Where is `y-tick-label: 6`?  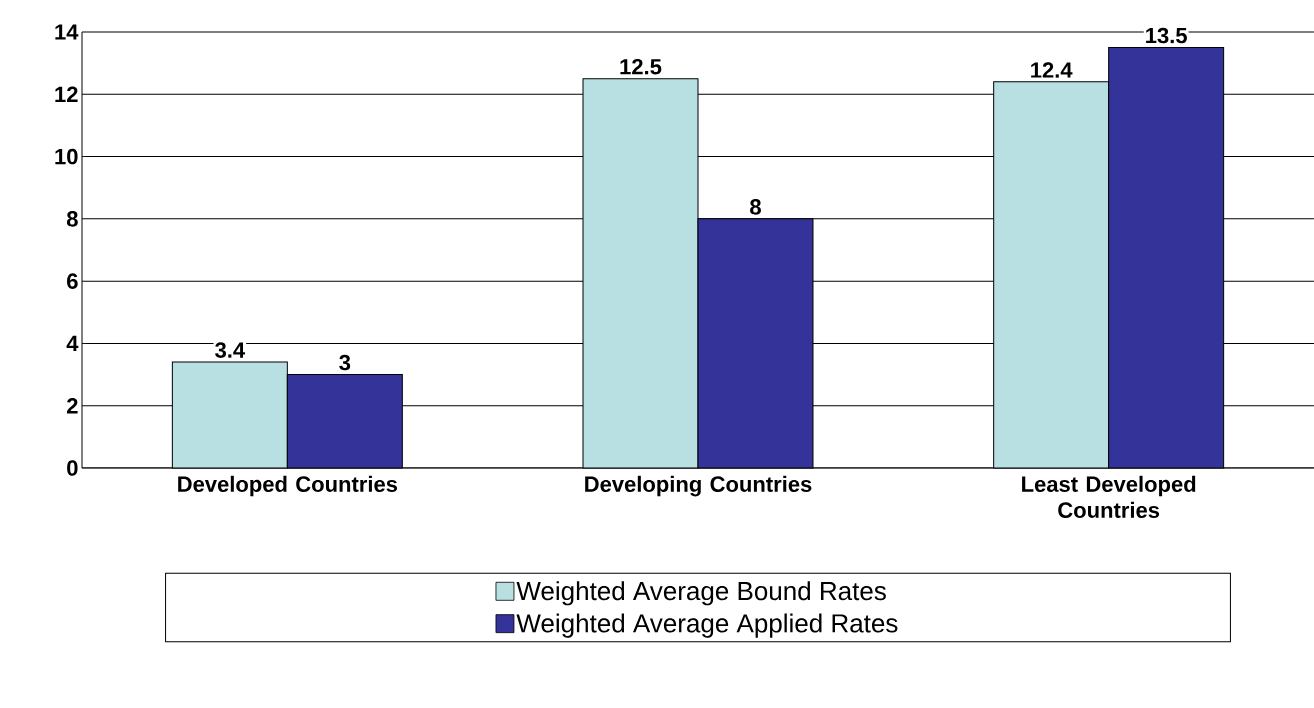 y-tick-label: 6 is located at coordinates (72, 281).